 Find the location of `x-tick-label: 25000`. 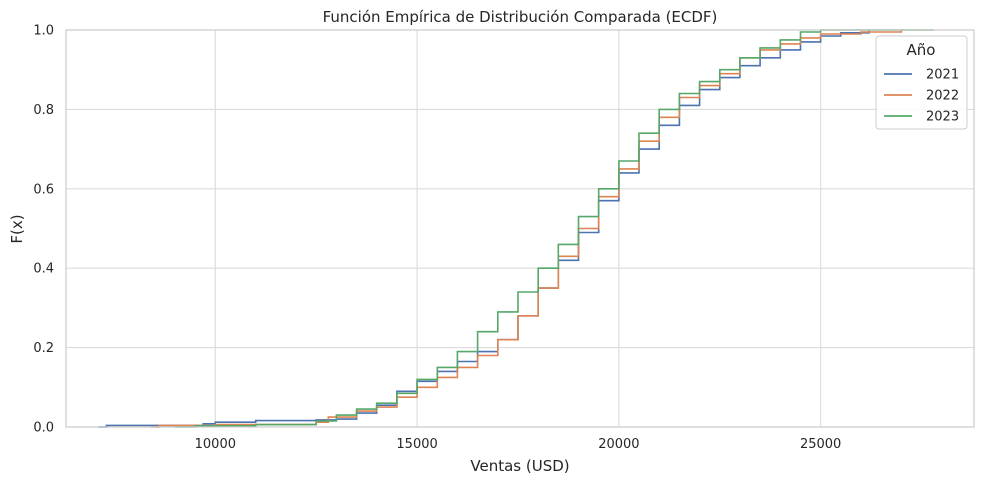

x-tick-label: 25000 is located at coordinates (820, 444).